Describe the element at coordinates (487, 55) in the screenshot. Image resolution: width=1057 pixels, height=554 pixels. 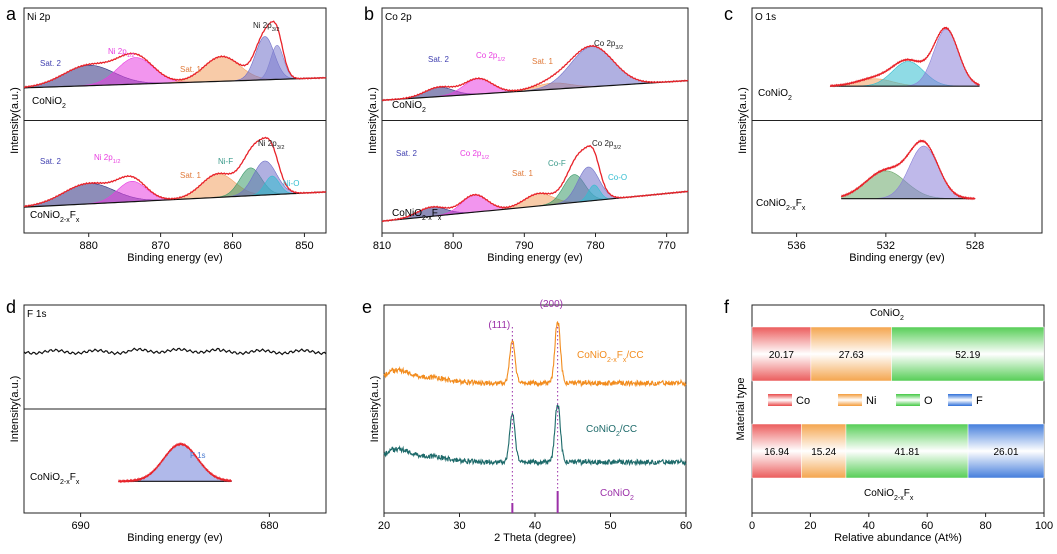
I see `label-part: Co 2p` at that location.